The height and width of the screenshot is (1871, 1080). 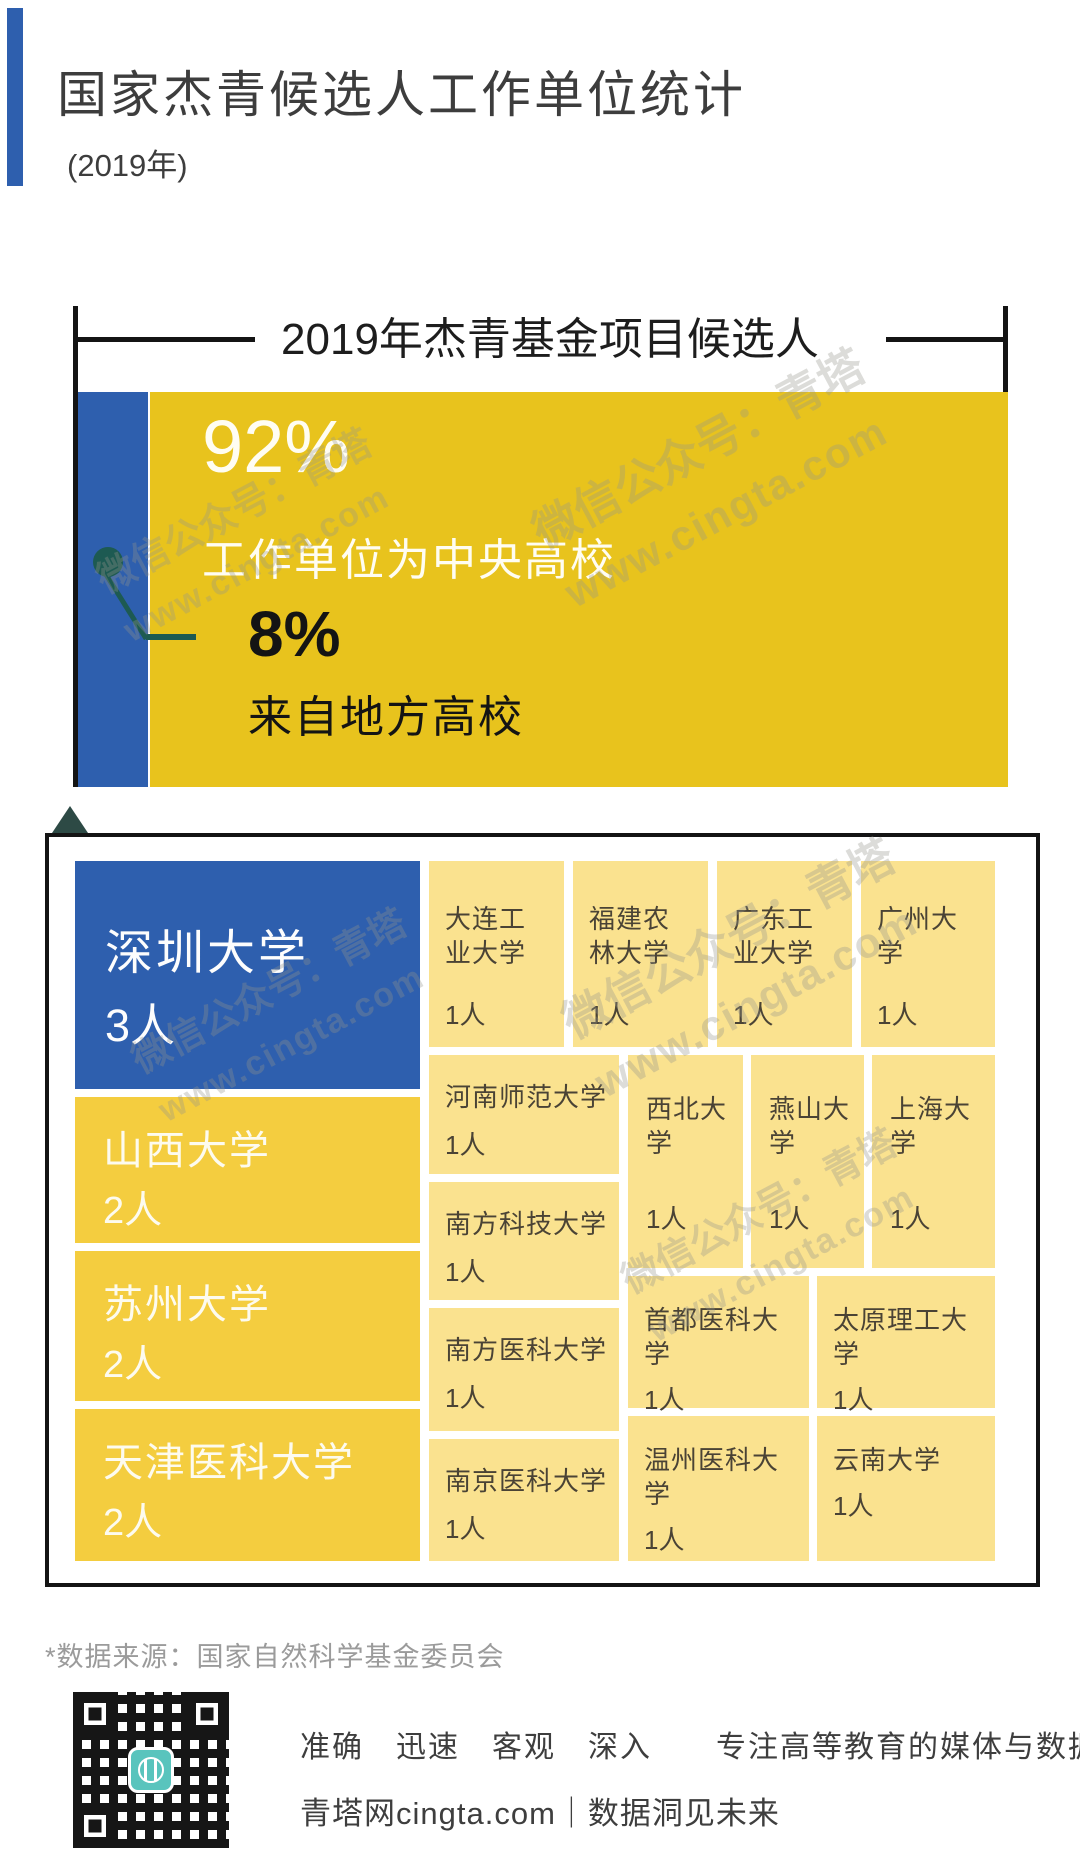 What do you see at coordinates (640, 954) in the screenshot?
I see `treemap-cell-fujian-agriculture: 福建农林大学 1人` at bounding box center [640, 954].